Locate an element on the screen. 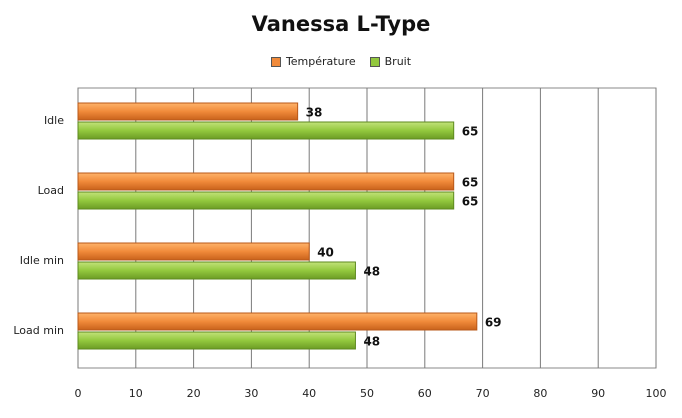 The image size is (682, 418). x-tick-label: 100 is located at coordinates (656, 393).